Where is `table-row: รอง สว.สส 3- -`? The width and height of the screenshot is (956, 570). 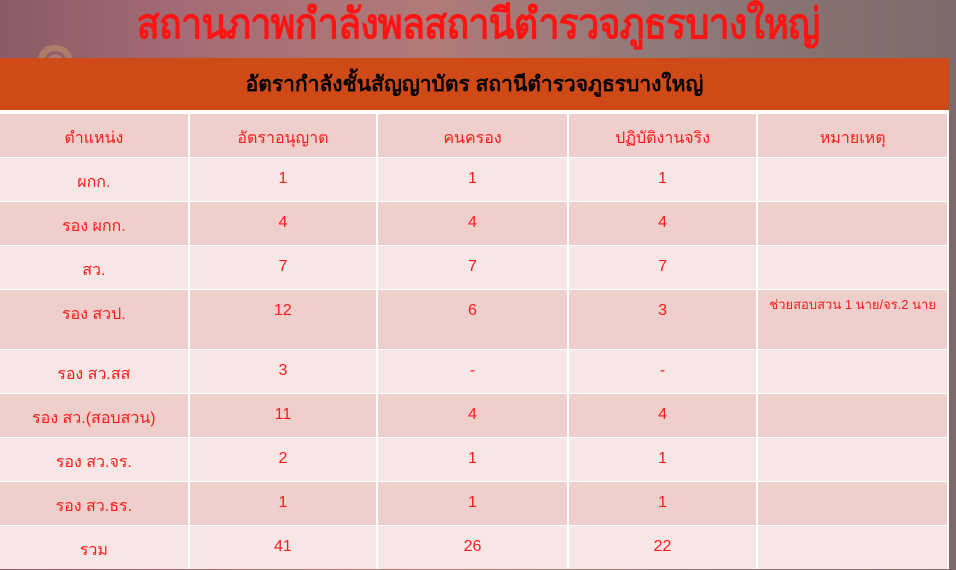
table-row: รอง สว.สส 3- - is located at coordinates (473, 371).